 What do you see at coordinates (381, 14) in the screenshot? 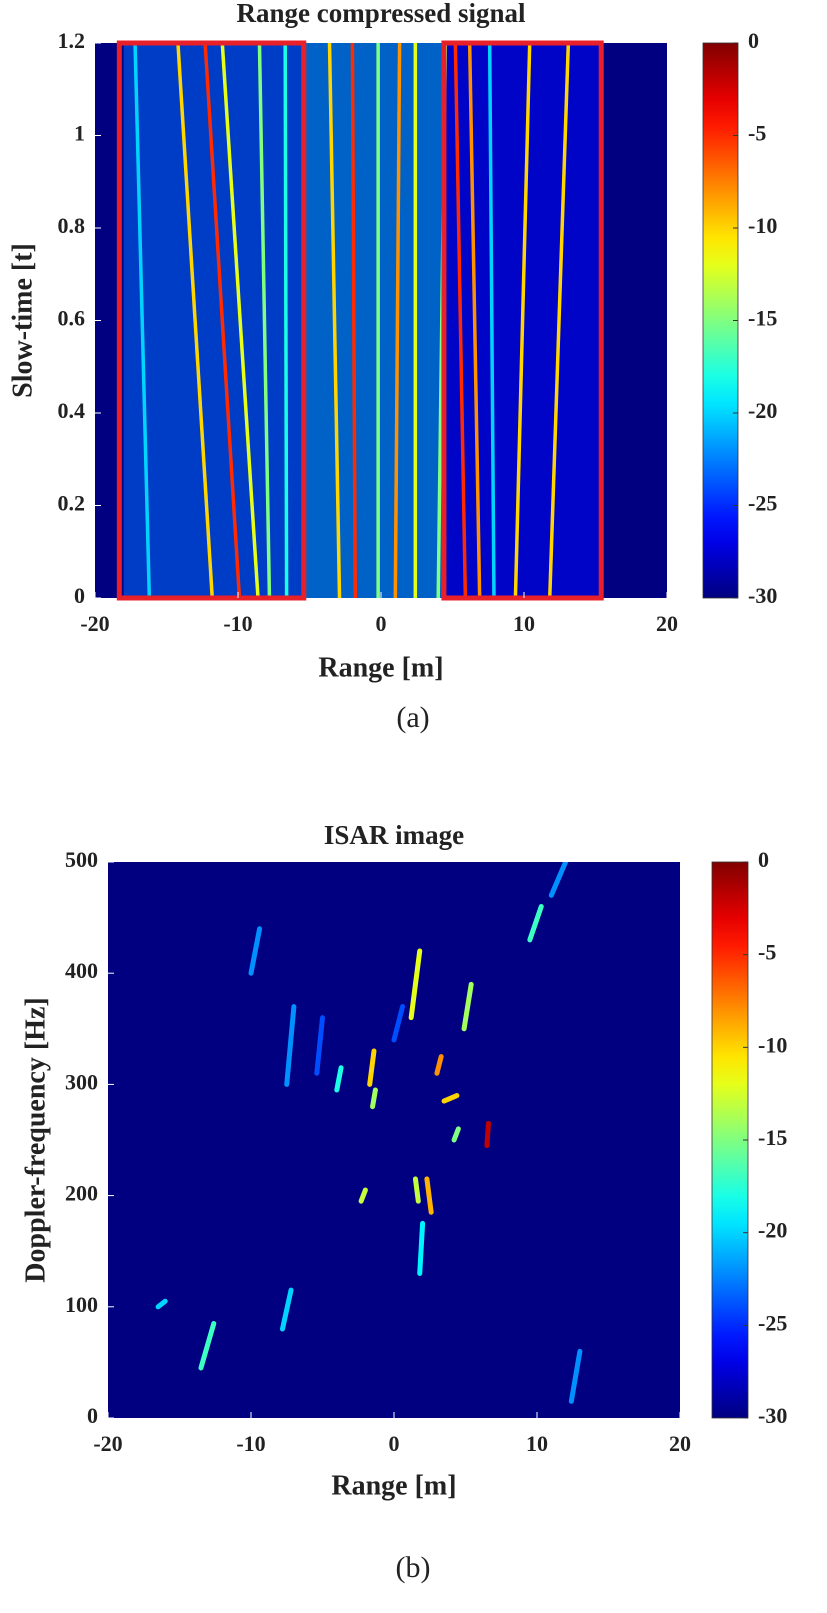
I see `chart-title: Range compressed signal` at bounding box center [381, 14].